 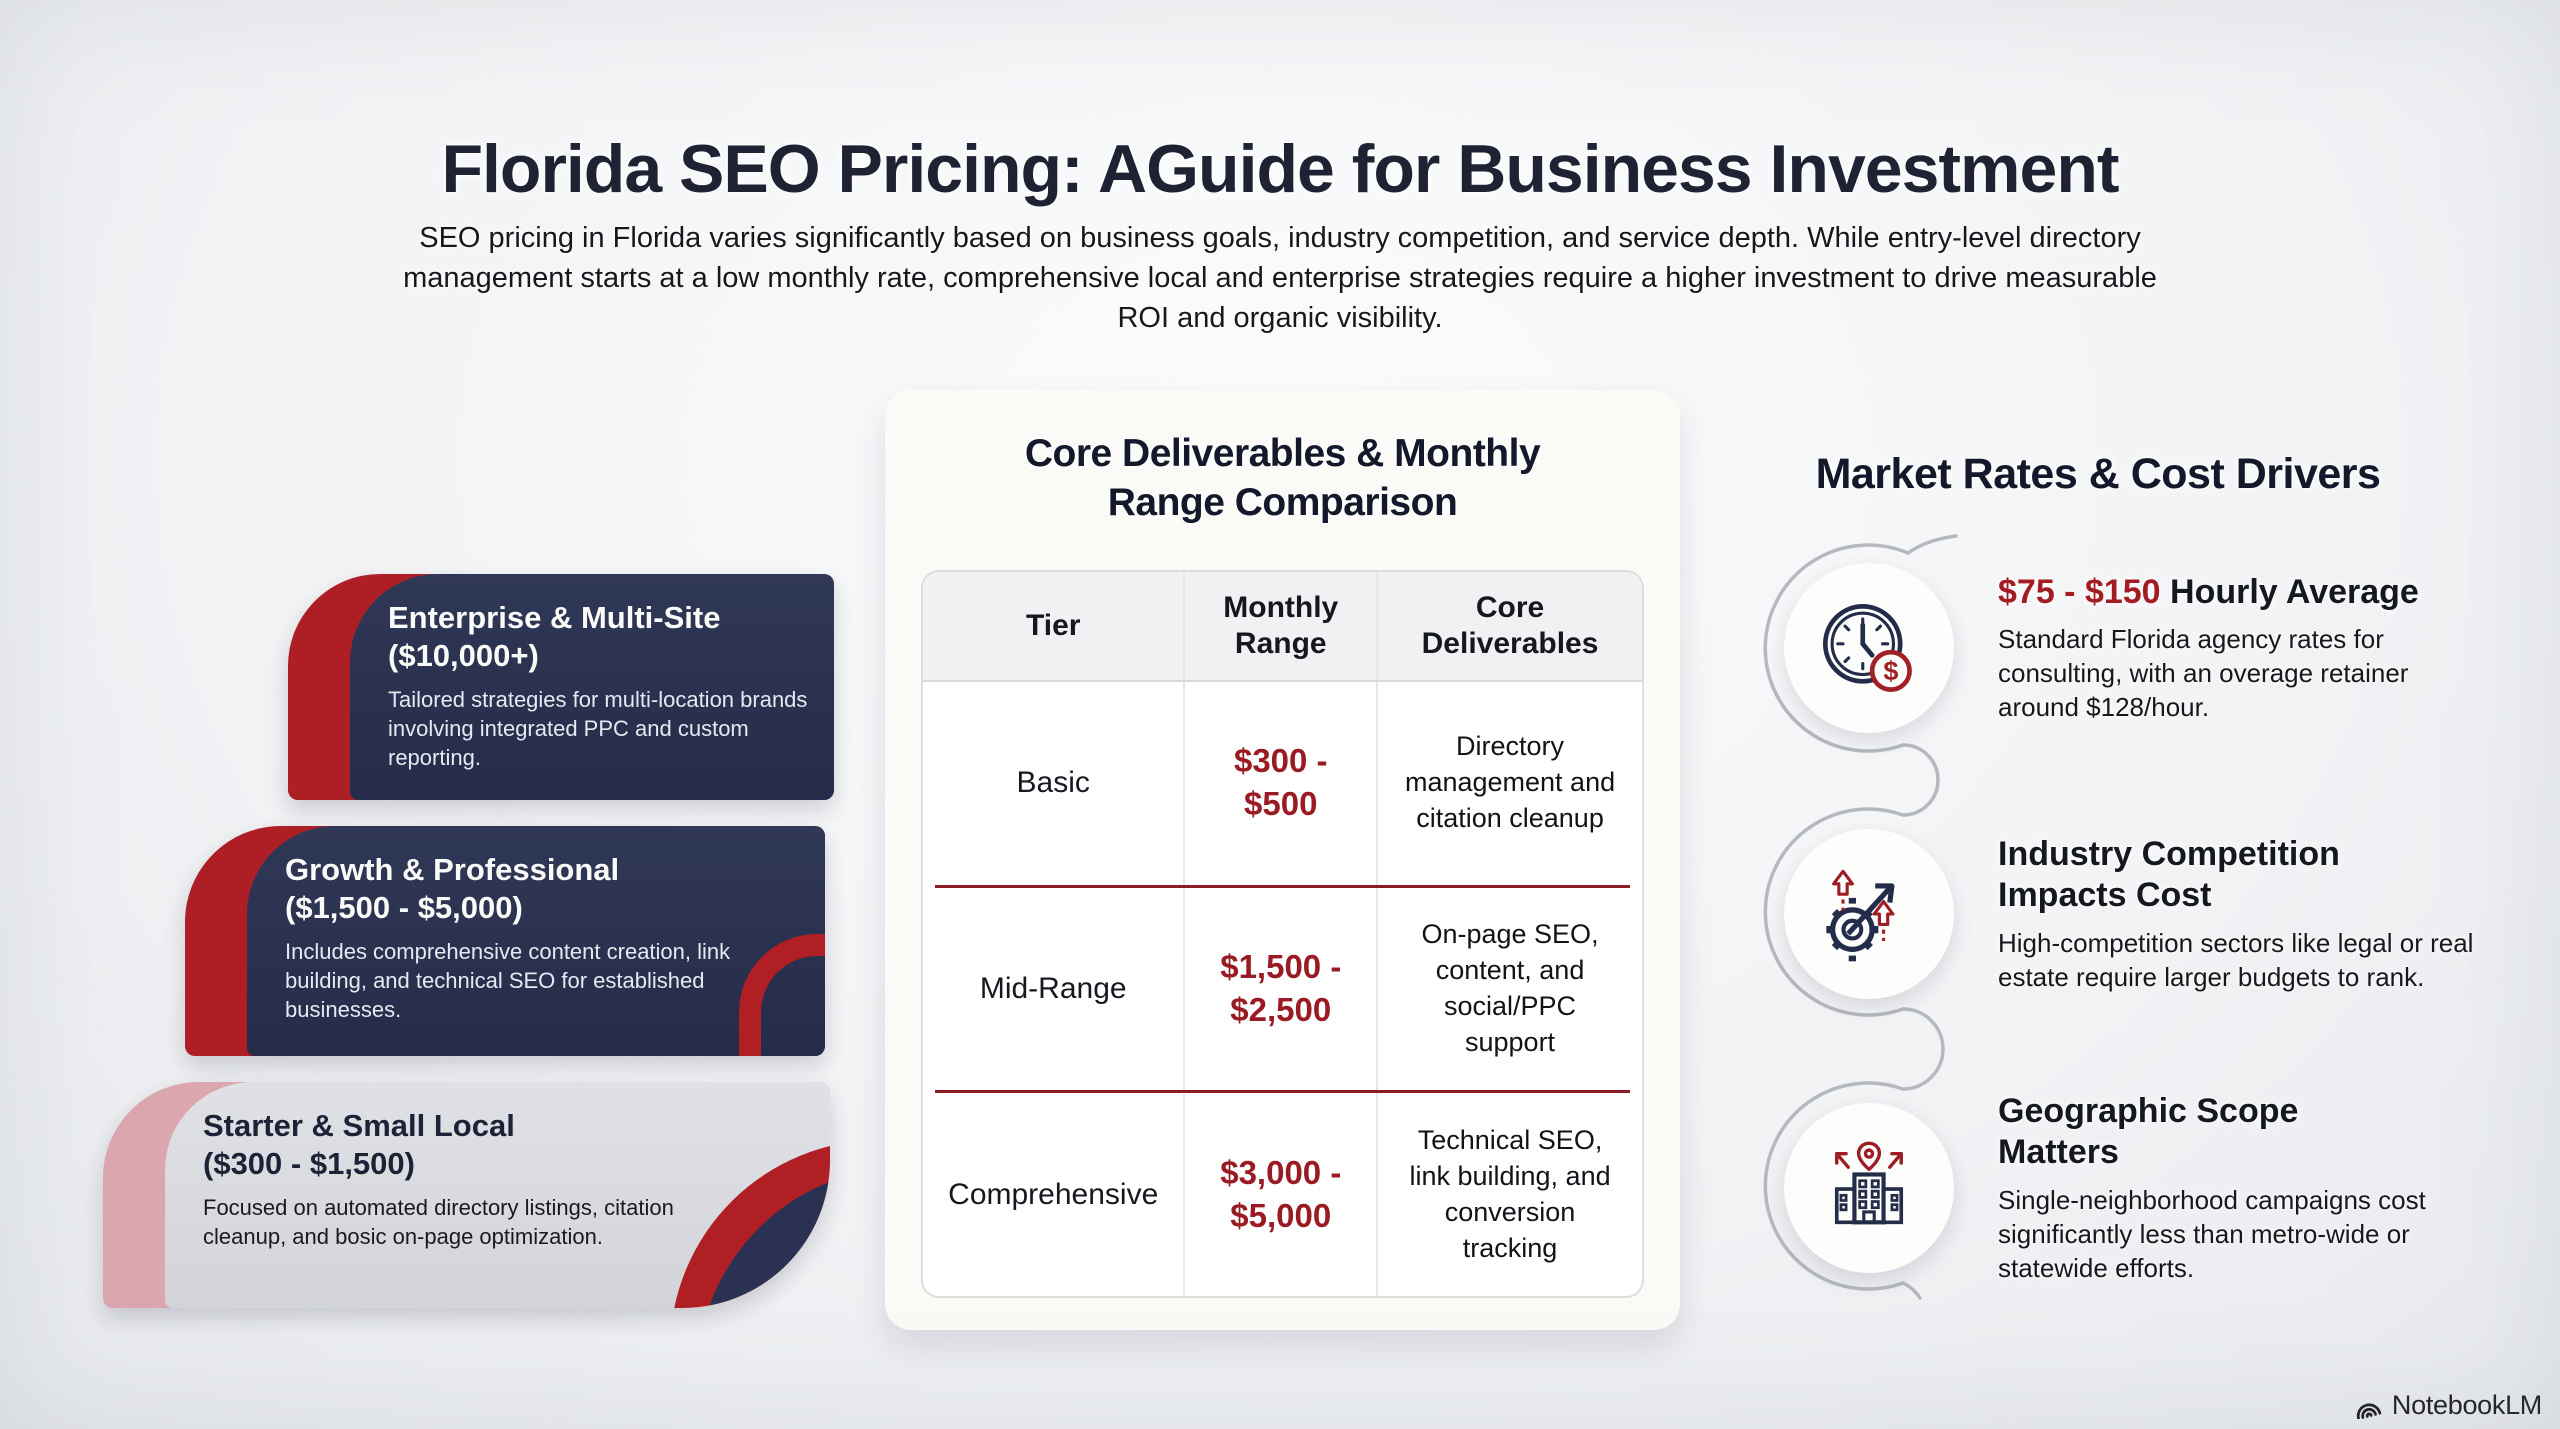 I want to click on column-header-tier: Tier, so click(x=1054, y=626).